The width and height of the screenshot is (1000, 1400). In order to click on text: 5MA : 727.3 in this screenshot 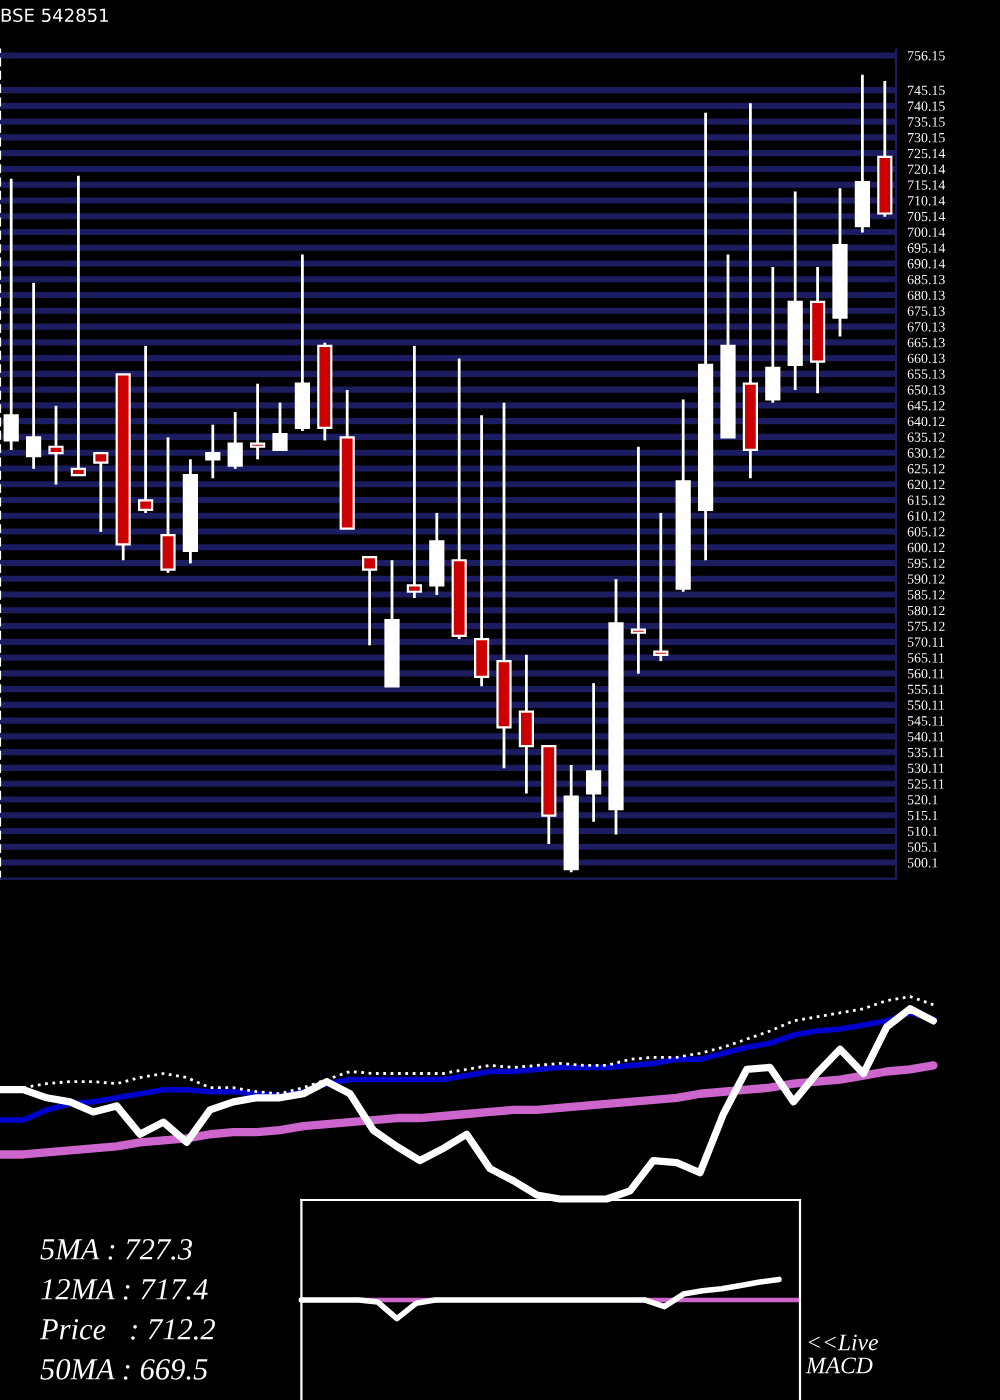, I will do `click(116, 1249)`.